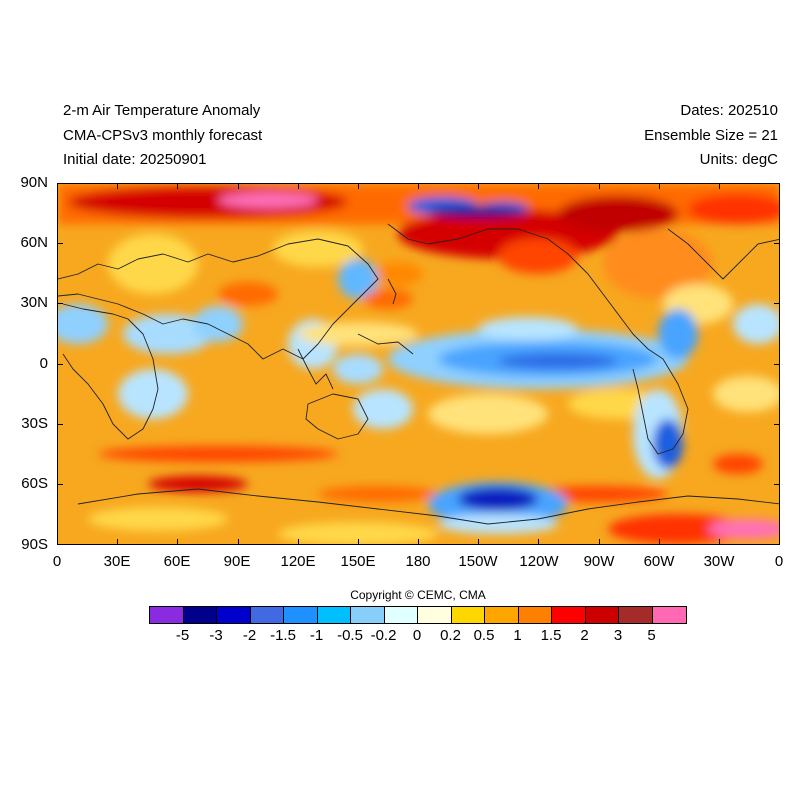 This screenshot has height=800, width=800. Describe the element at coordinates (350, 635) in the screenshot. I see `colorbar-label: -0.5` at that location.